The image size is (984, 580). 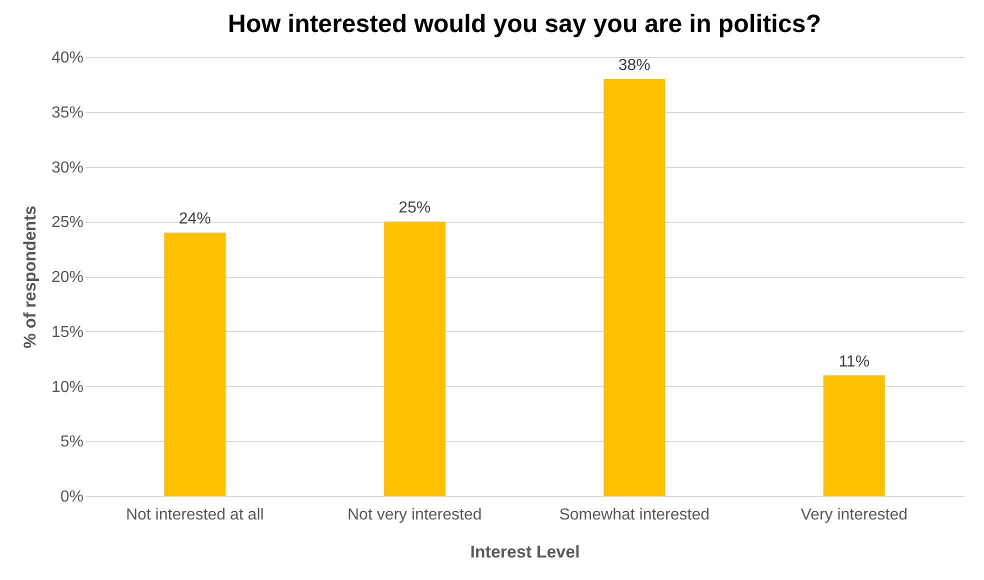 What do you see at coordinates (525, 24) in the screenshot?
I see `chart-title: How interested would you say you are in politics?` at bounding box center [525, 24].